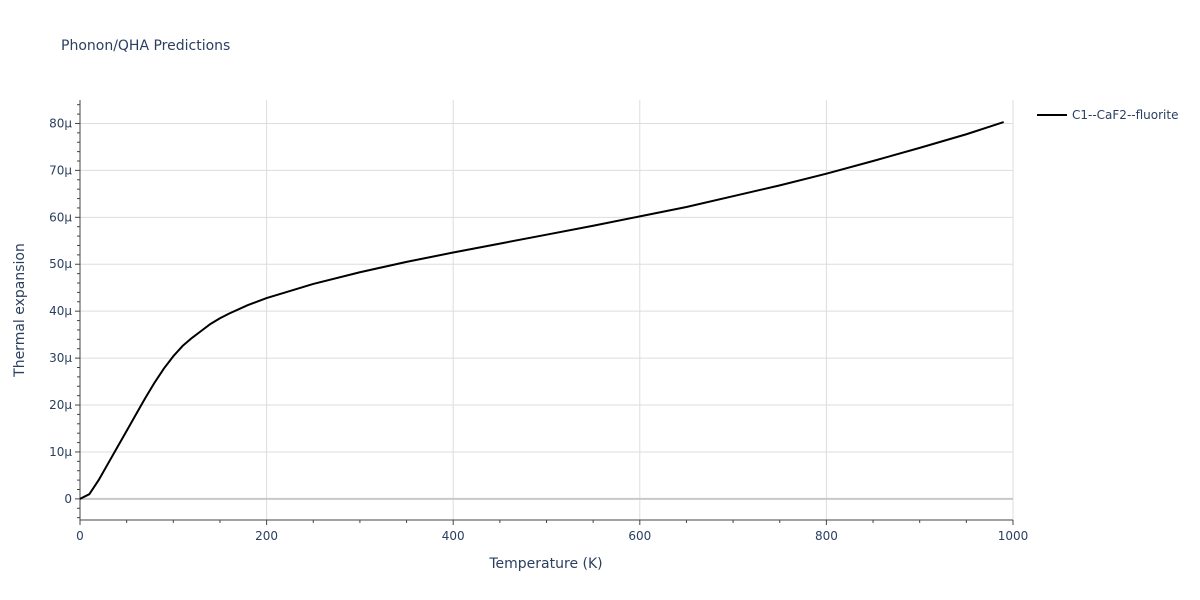  Describe the element at coordinates (60, 358) in the screenshot. I see `y-tick-label: 30μ` at that location.